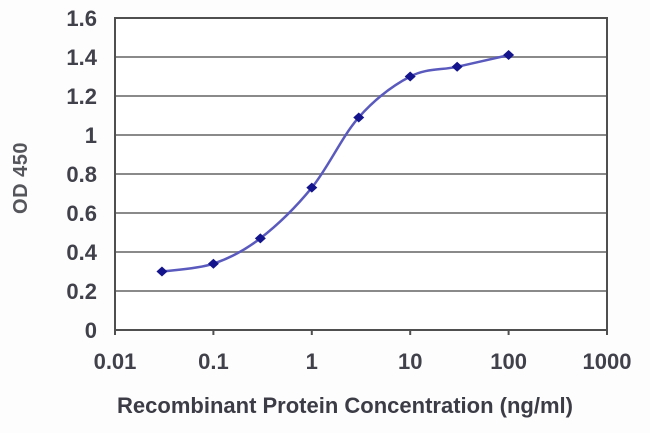 The width and height of the screenshot is (650, 433). What do you see at coordinates (81, 57) in the screenshot?
I see `y-tick-label-1.4: 1.4` at bounding box center [81, 57].